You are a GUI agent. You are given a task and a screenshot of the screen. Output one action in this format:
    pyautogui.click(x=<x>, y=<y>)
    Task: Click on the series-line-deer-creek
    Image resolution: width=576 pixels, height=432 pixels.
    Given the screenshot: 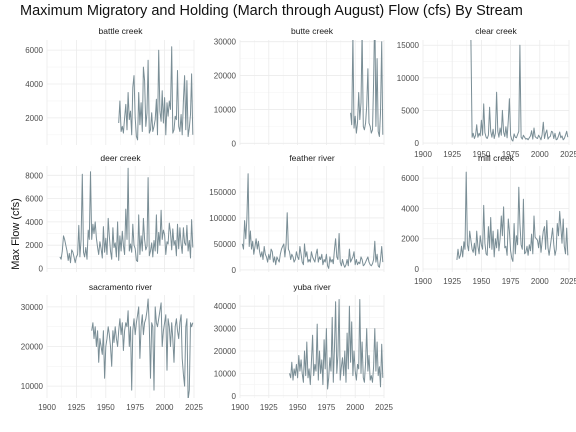 What is the action you would take?
    pyautogui.click(x=126, y=215)
    